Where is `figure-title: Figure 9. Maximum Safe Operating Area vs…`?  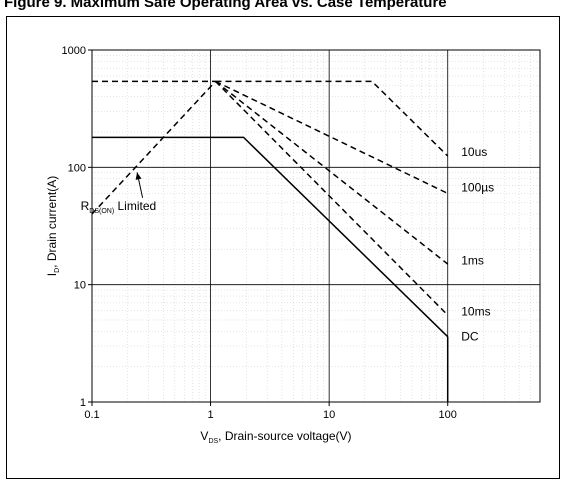 figure-title: Figure 9. Maximum Safe Operating Area vs… is located at coordinates (225, 5).